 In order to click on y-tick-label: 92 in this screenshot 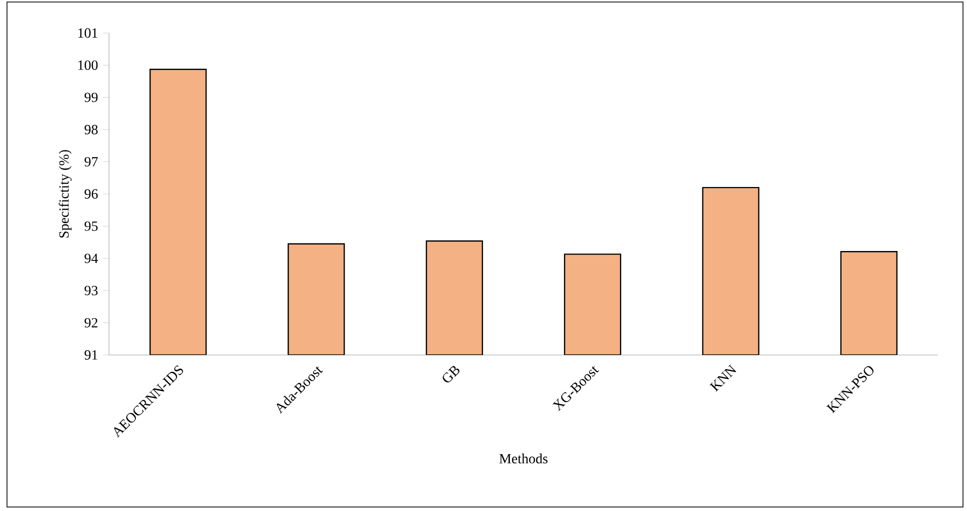, I will do `click(91, 323)`.